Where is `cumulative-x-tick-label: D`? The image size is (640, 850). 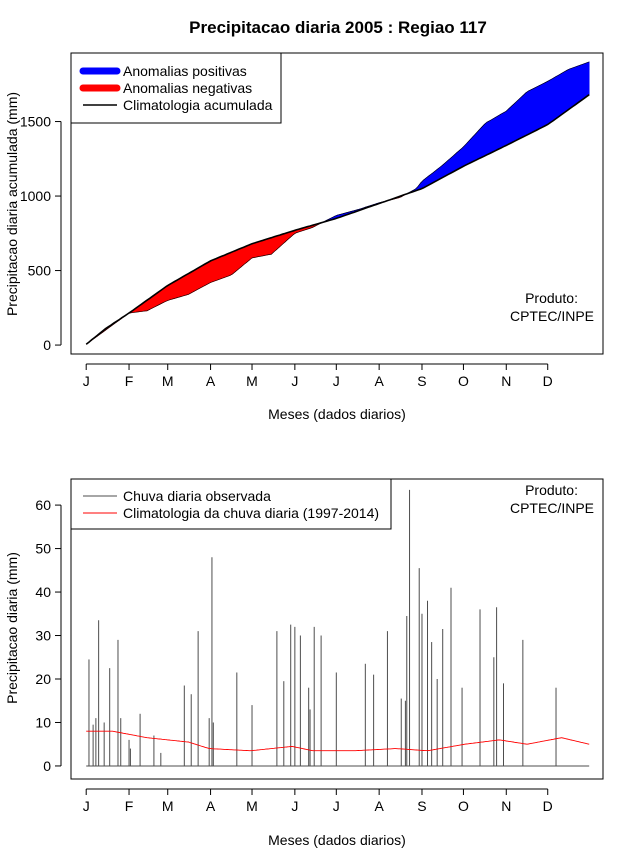
cumulative-x-tick-label: D is located at coordinates (548, 381).